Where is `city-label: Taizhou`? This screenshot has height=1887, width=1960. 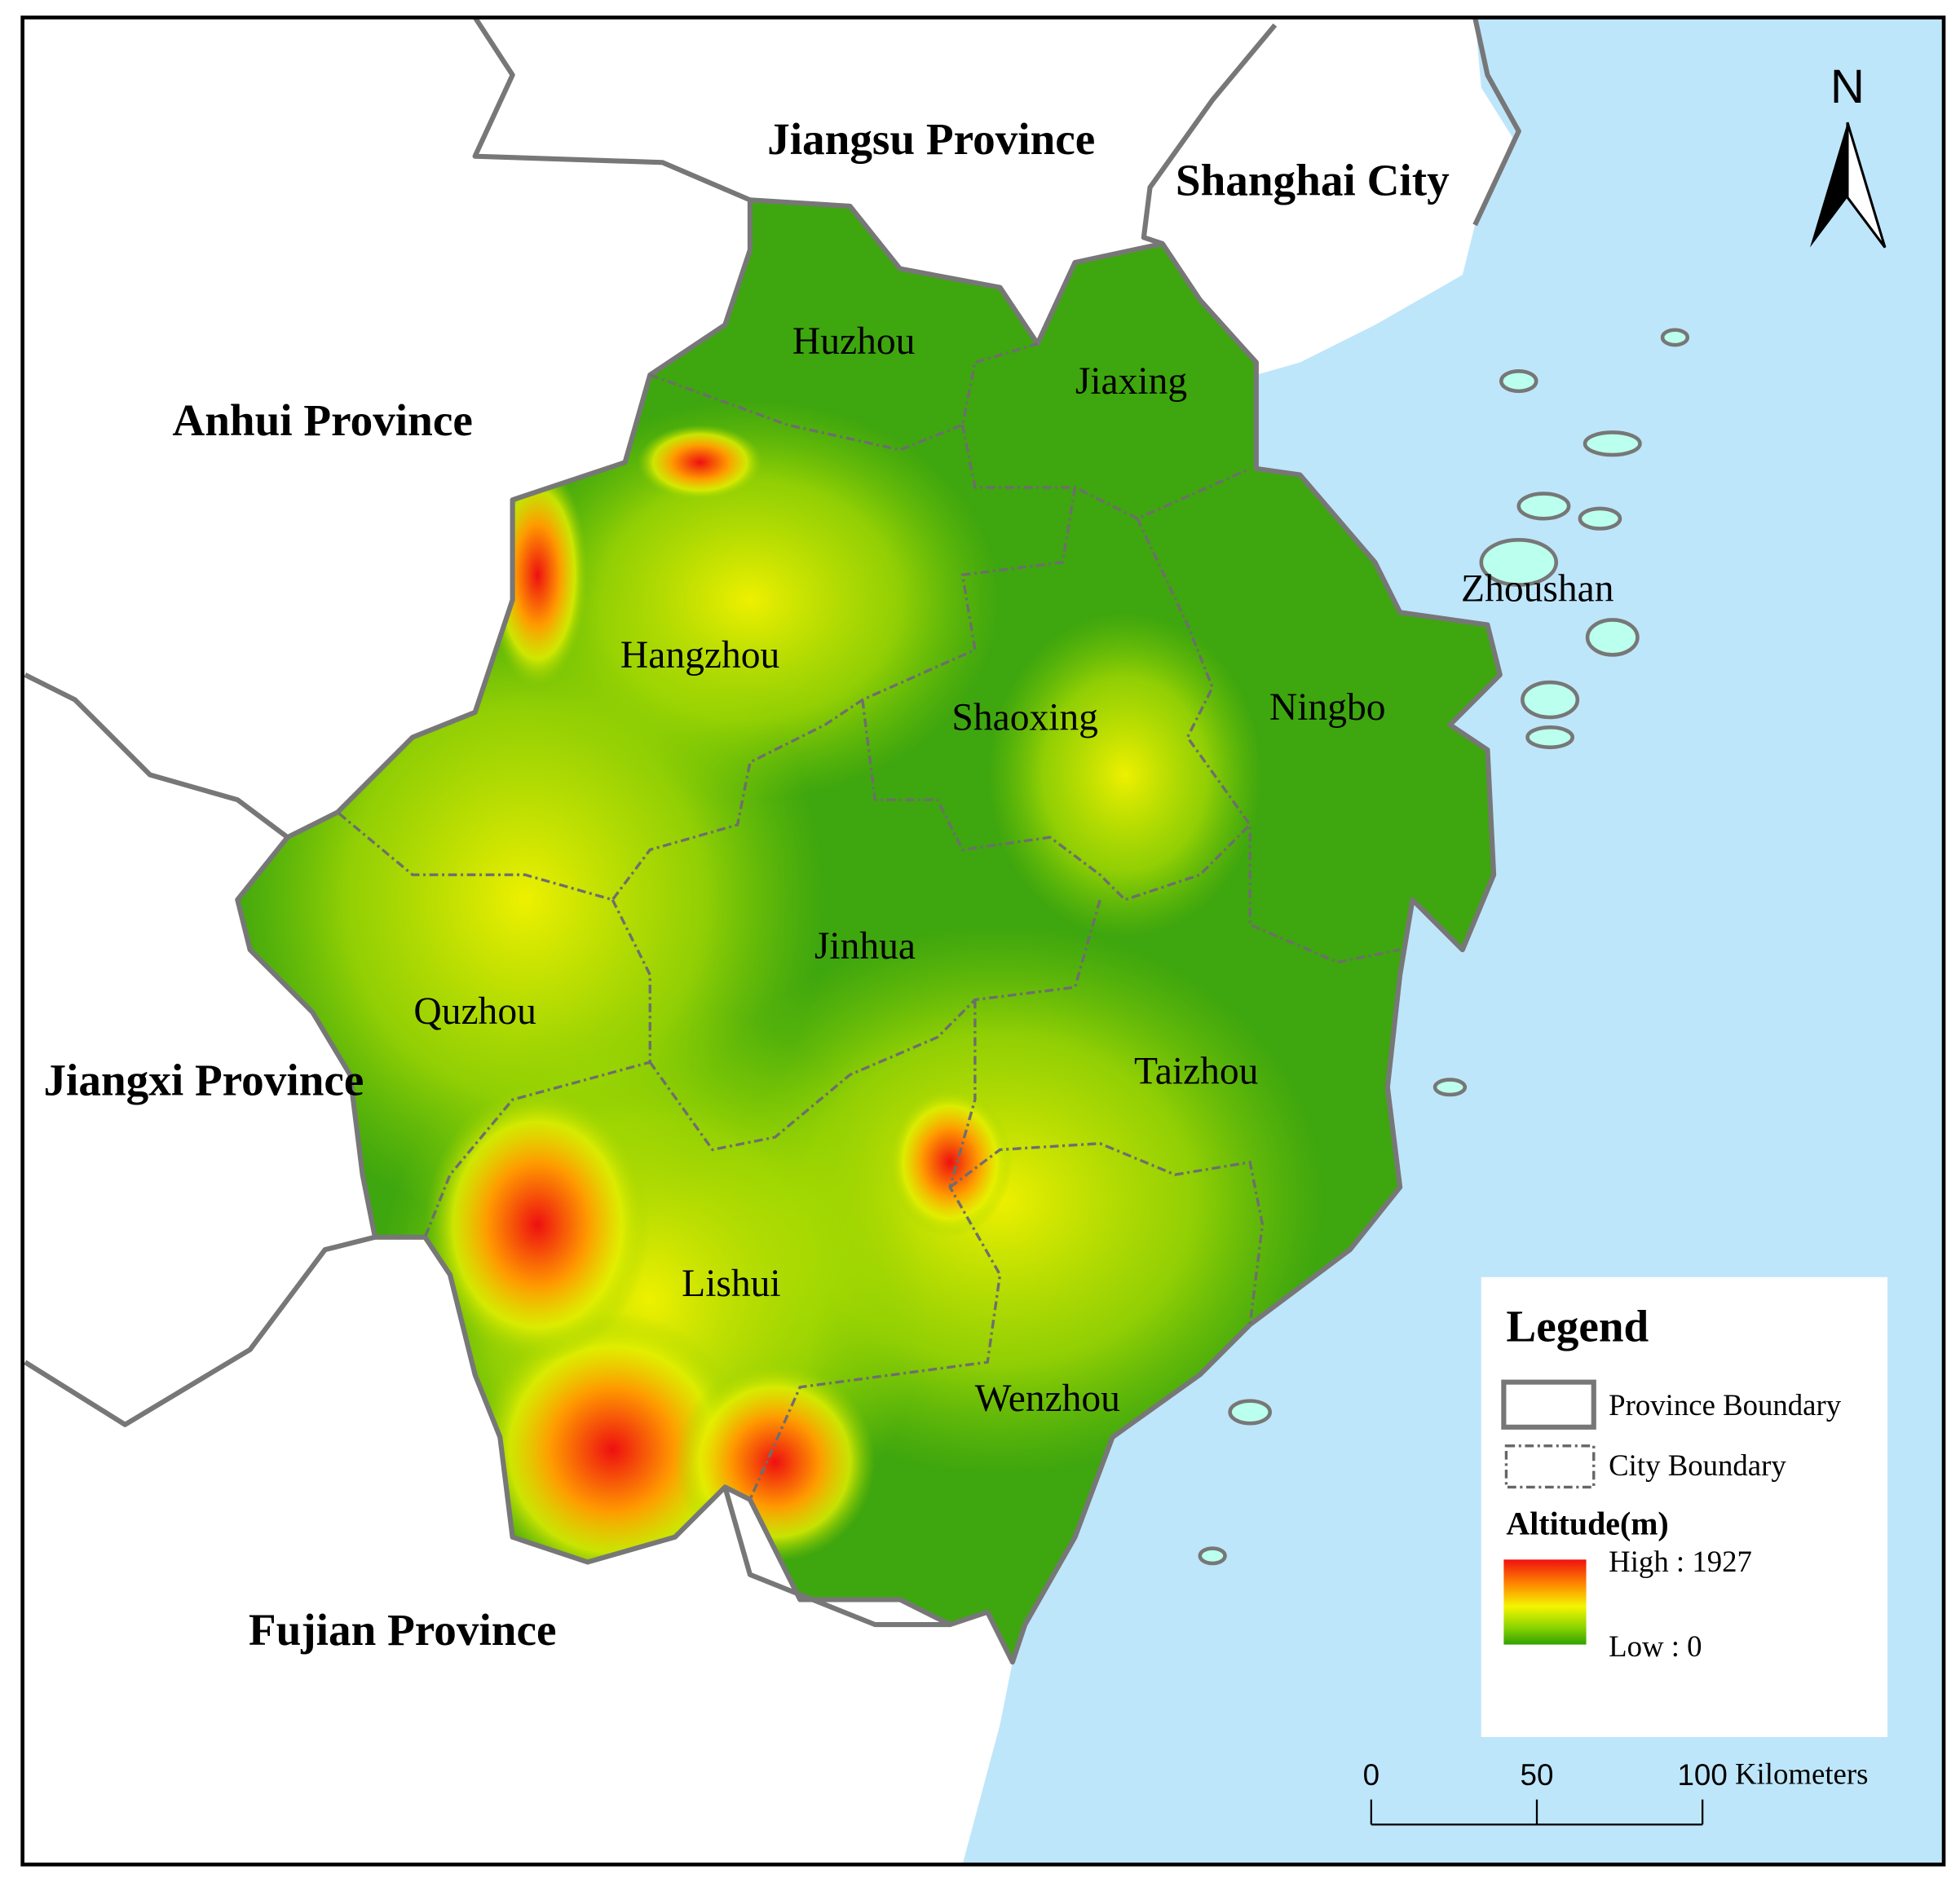 city-label: Taizhou is located at coordinates (1196, 1071).